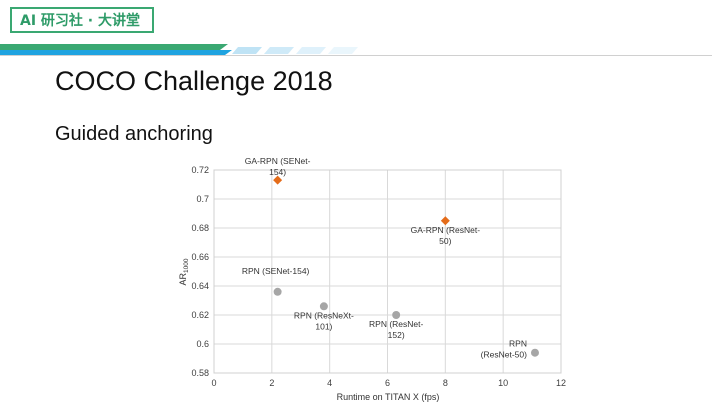 The image size is (712, 406). Describe the element at coordinates (200, 373) in the screenshot. I see `y-tick-label: 0.58` at that location.